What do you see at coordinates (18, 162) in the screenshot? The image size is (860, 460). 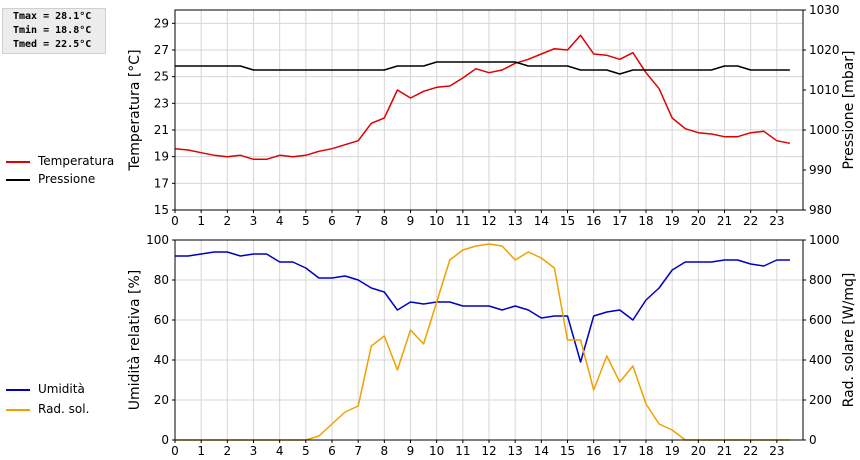 I see `legend-temperatura-swatch` at bounding box center [18, 162].